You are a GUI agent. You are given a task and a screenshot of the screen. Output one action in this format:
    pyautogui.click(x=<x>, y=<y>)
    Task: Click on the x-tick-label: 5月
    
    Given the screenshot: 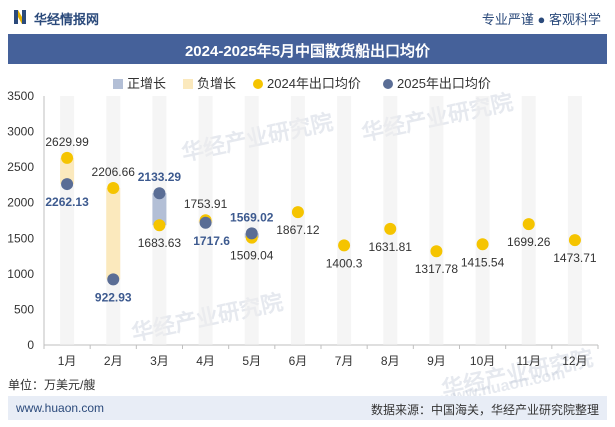 What is the action you would take?
    pyautogui.click(x=251, y=361)
    